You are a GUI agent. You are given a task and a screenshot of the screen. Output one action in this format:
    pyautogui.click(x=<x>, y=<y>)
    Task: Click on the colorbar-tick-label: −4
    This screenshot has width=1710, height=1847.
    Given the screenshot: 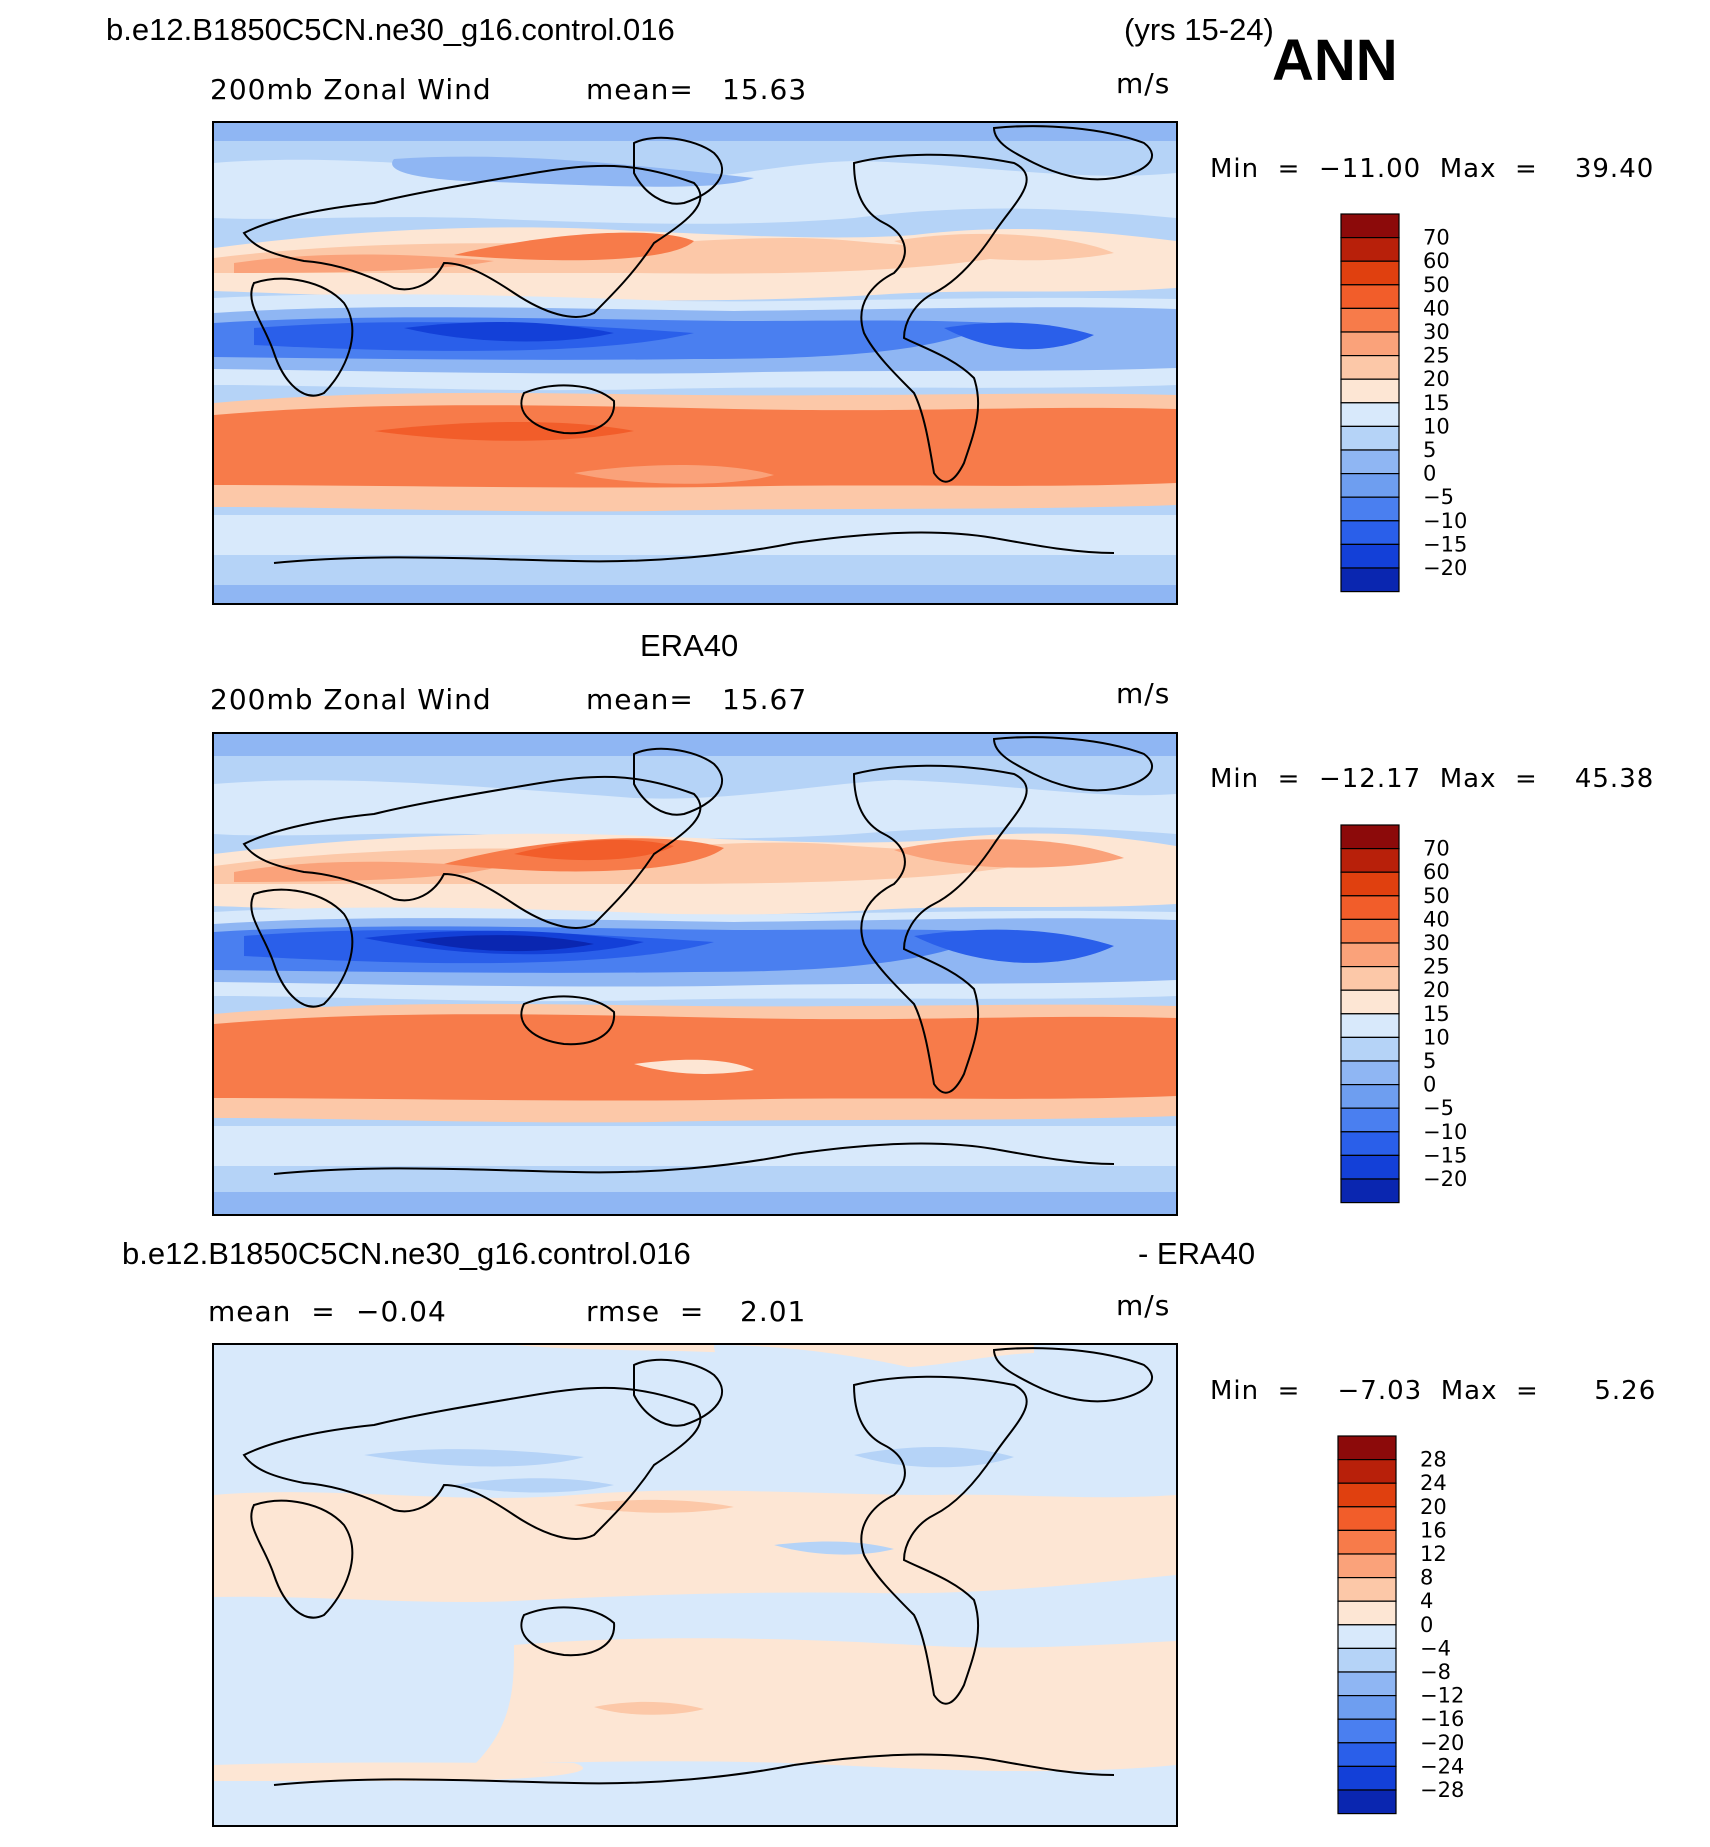 What is the action you would take?
    pyautogui.click(x=1435, y=1648)
    